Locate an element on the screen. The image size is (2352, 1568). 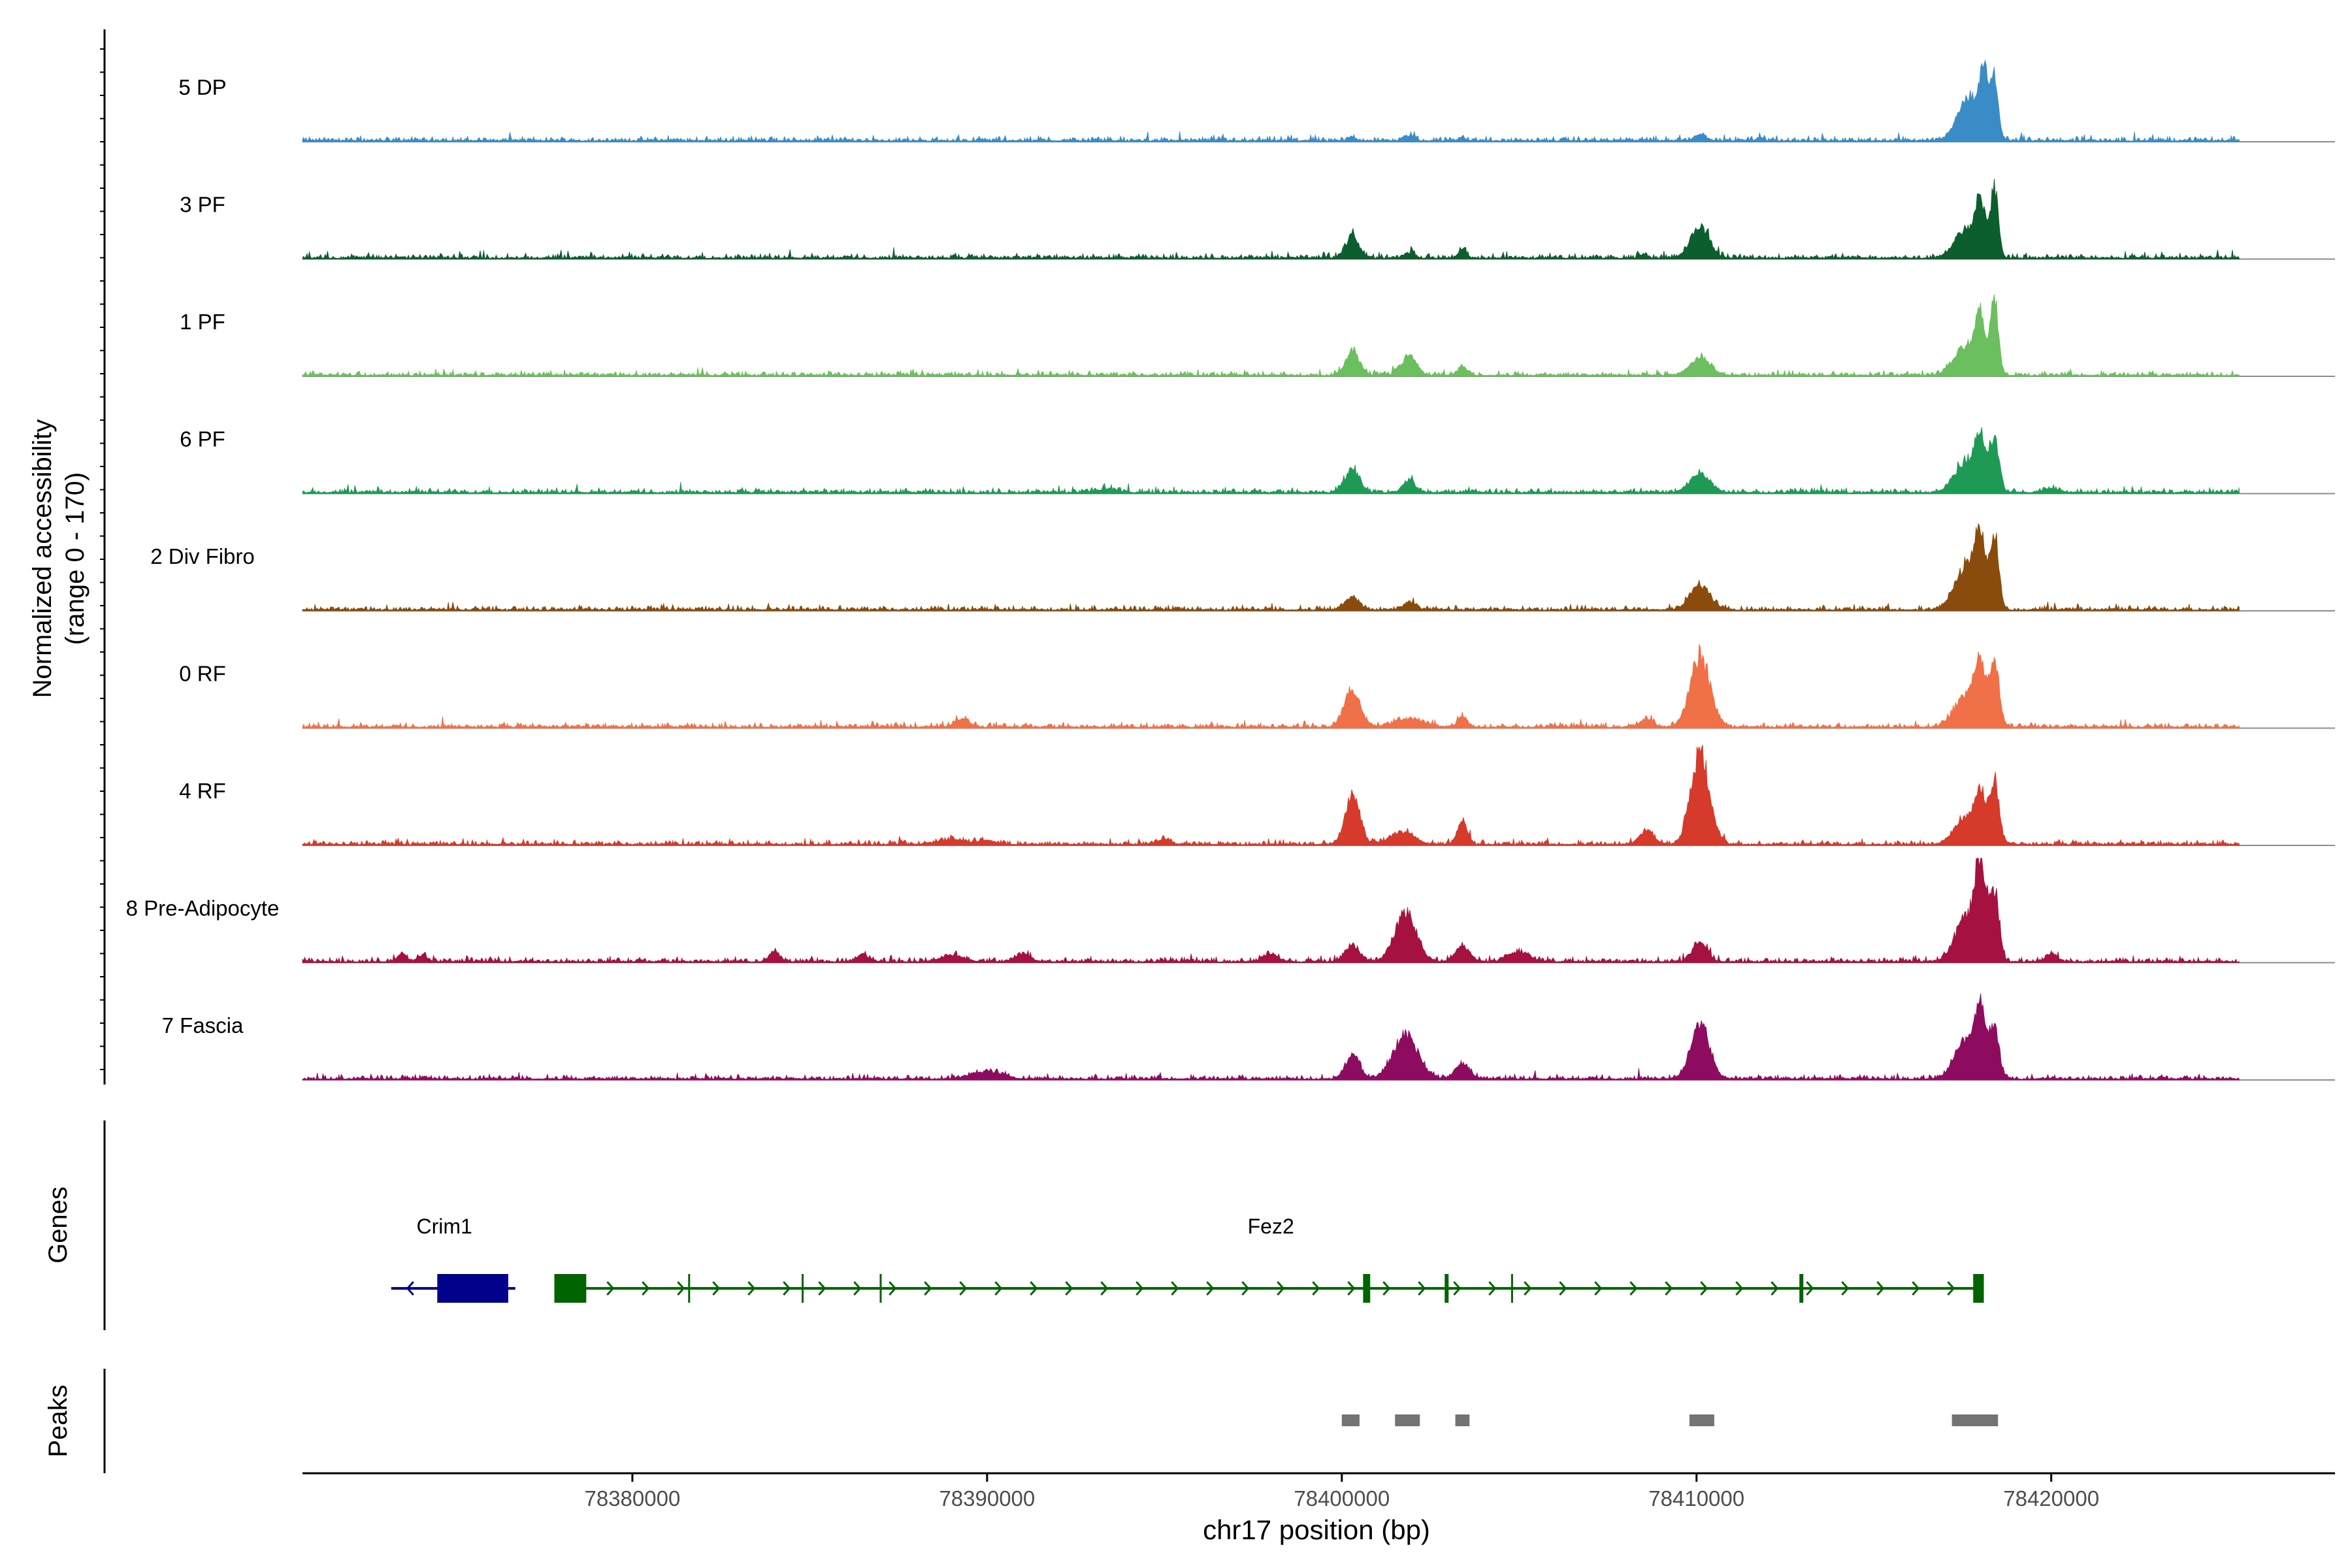
track-1-pf: 1 PF is located at coordinates (1257, 335).